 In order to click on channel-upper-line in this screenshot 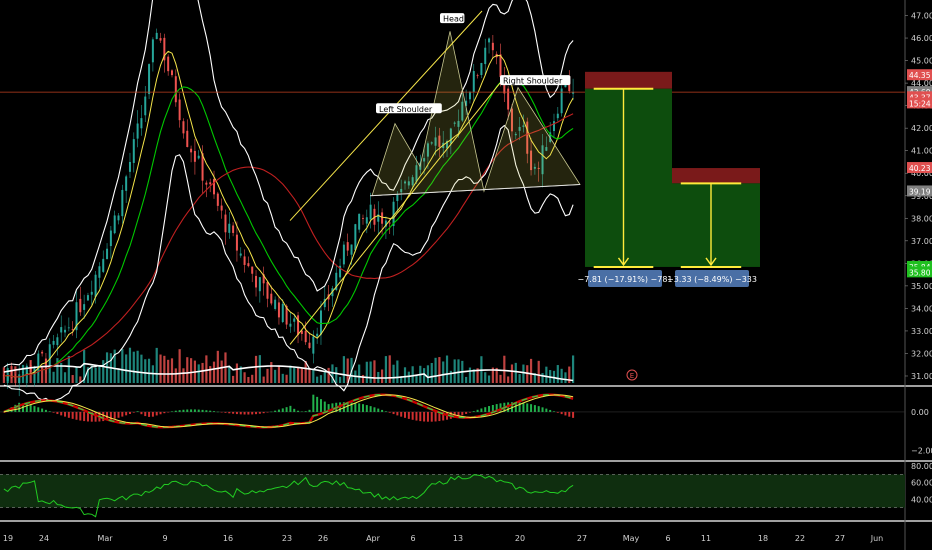, I will do `click(386, 115)`.